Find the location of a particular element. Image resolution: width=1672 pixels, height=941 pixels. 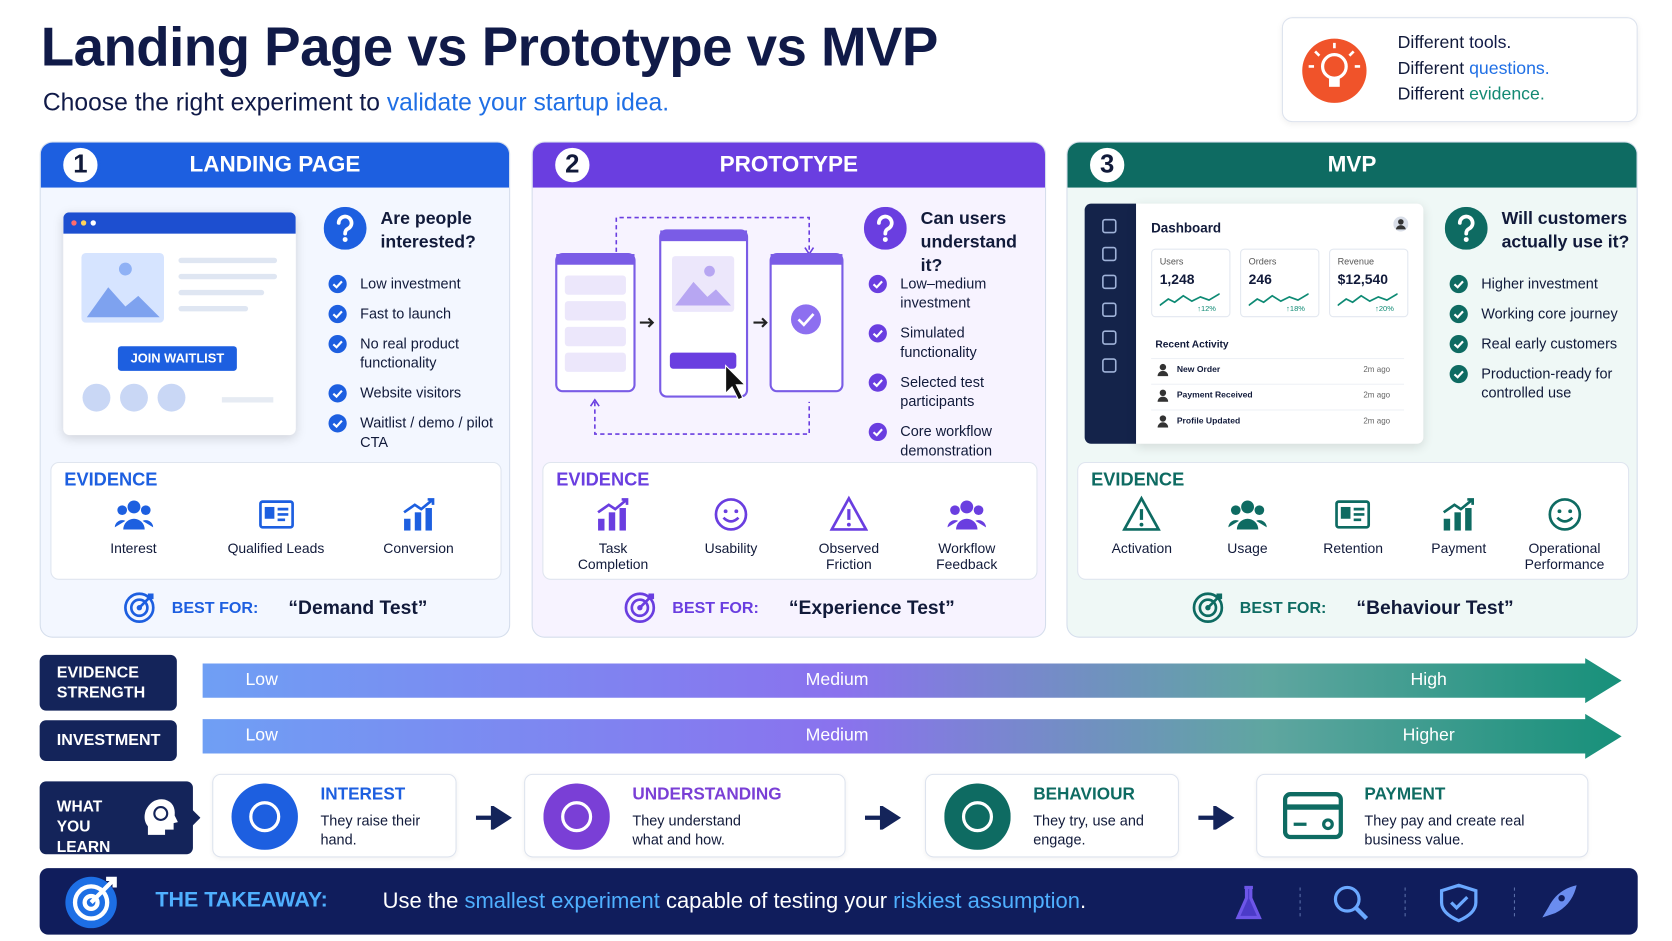

scale-arrow-part is located at coordinates (912, 736).